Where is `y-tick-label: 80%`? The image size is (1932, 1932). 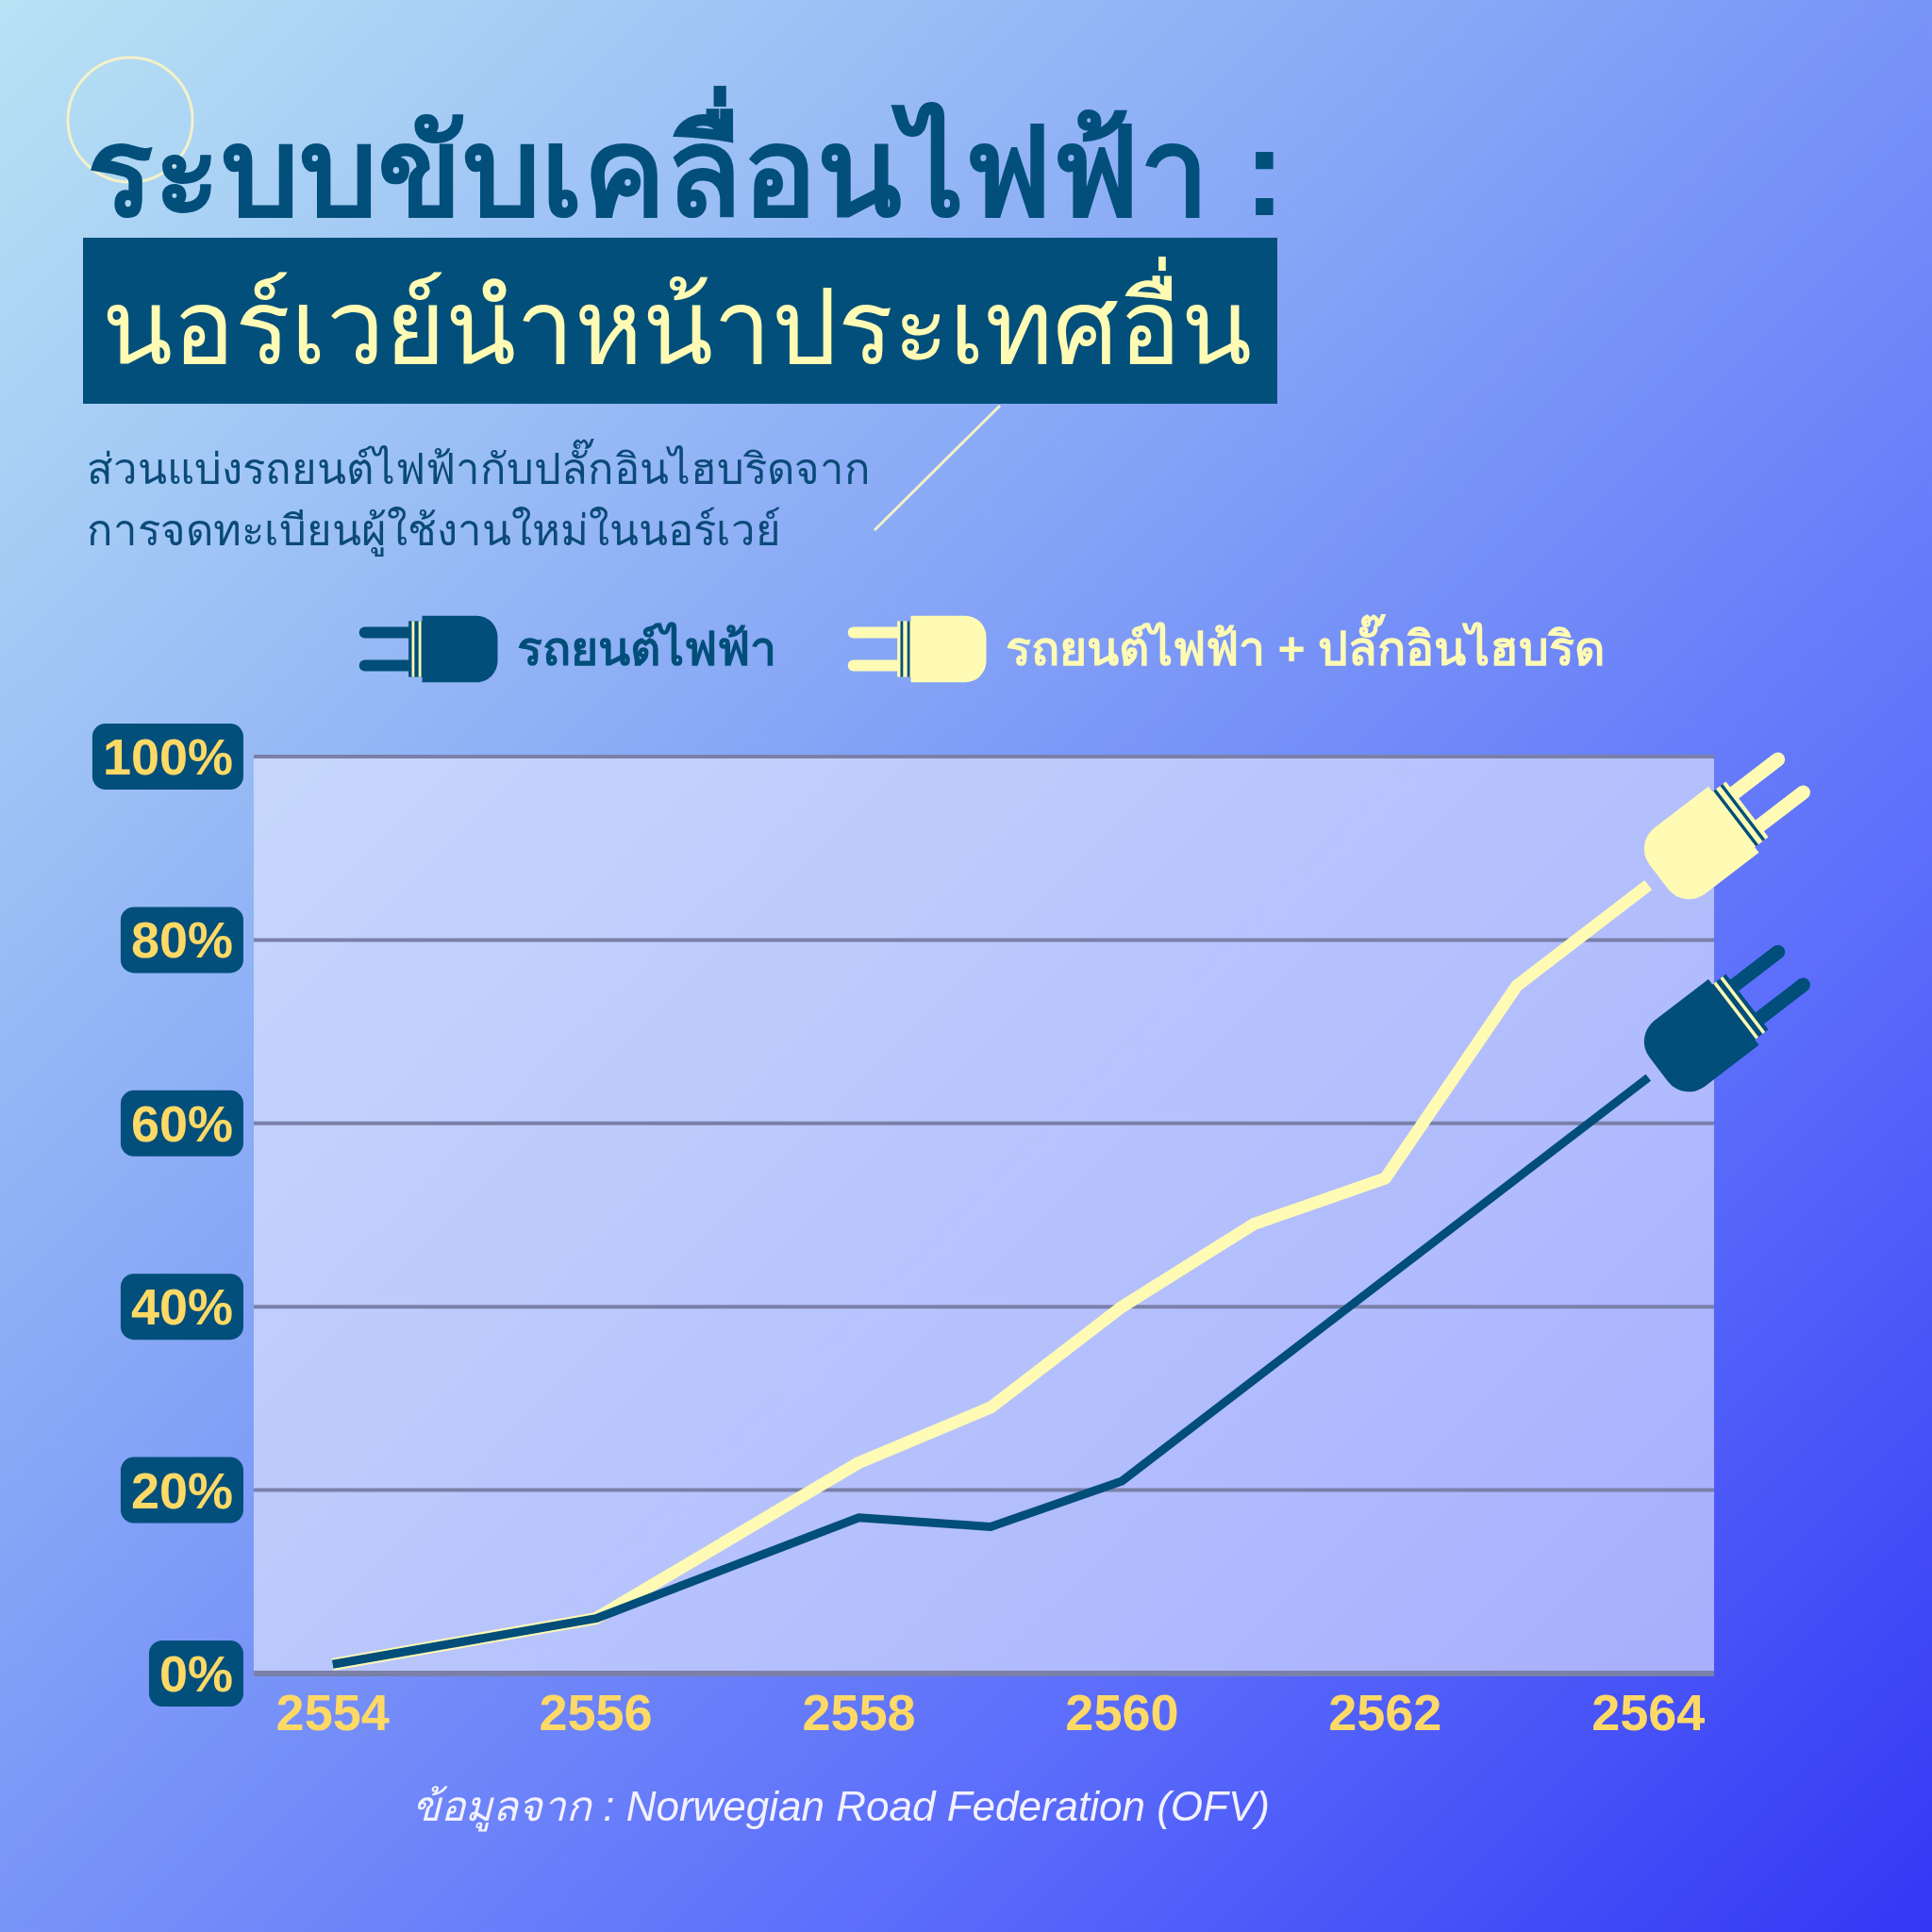
y-tick-label: 80% is located at coordinates (182, 941).